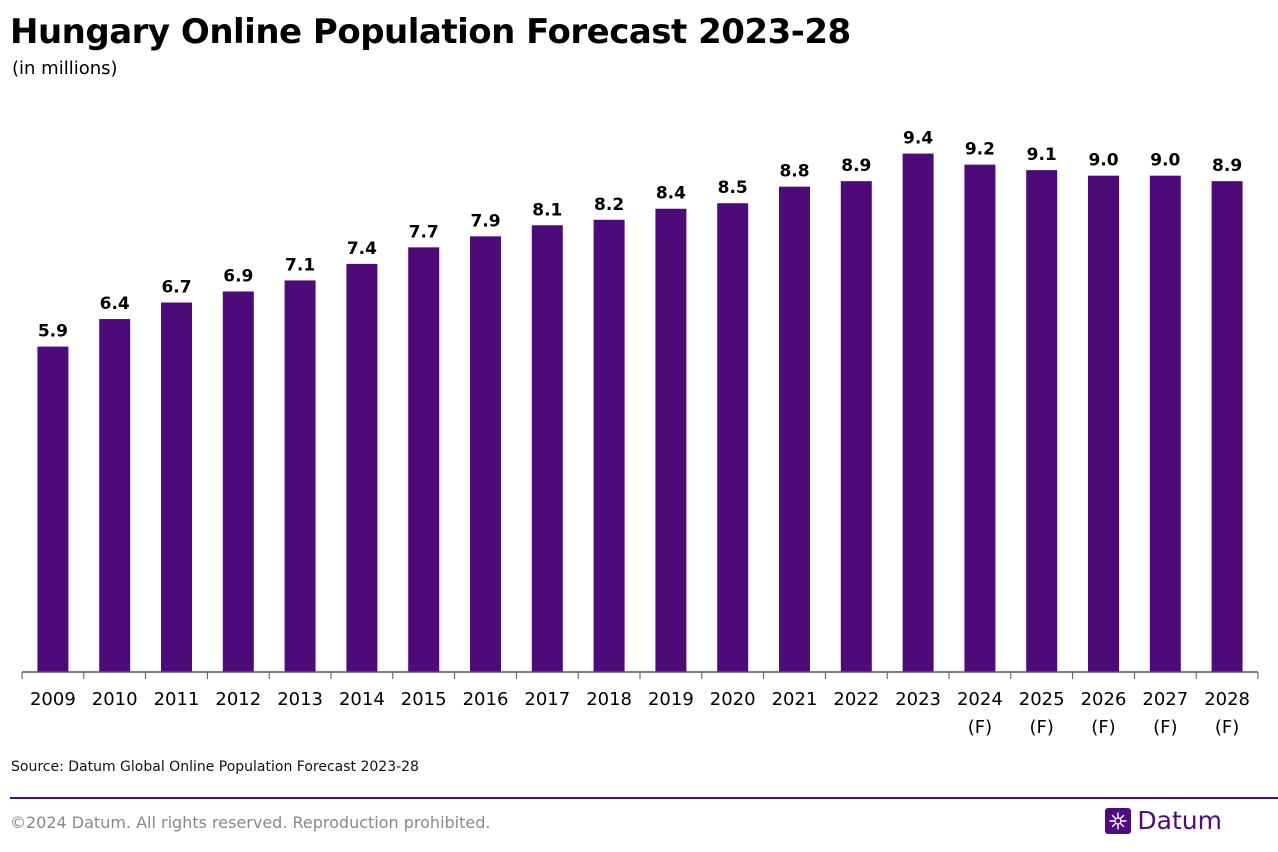  I want to click on brand-logo: Datum, so click(1163, 820).